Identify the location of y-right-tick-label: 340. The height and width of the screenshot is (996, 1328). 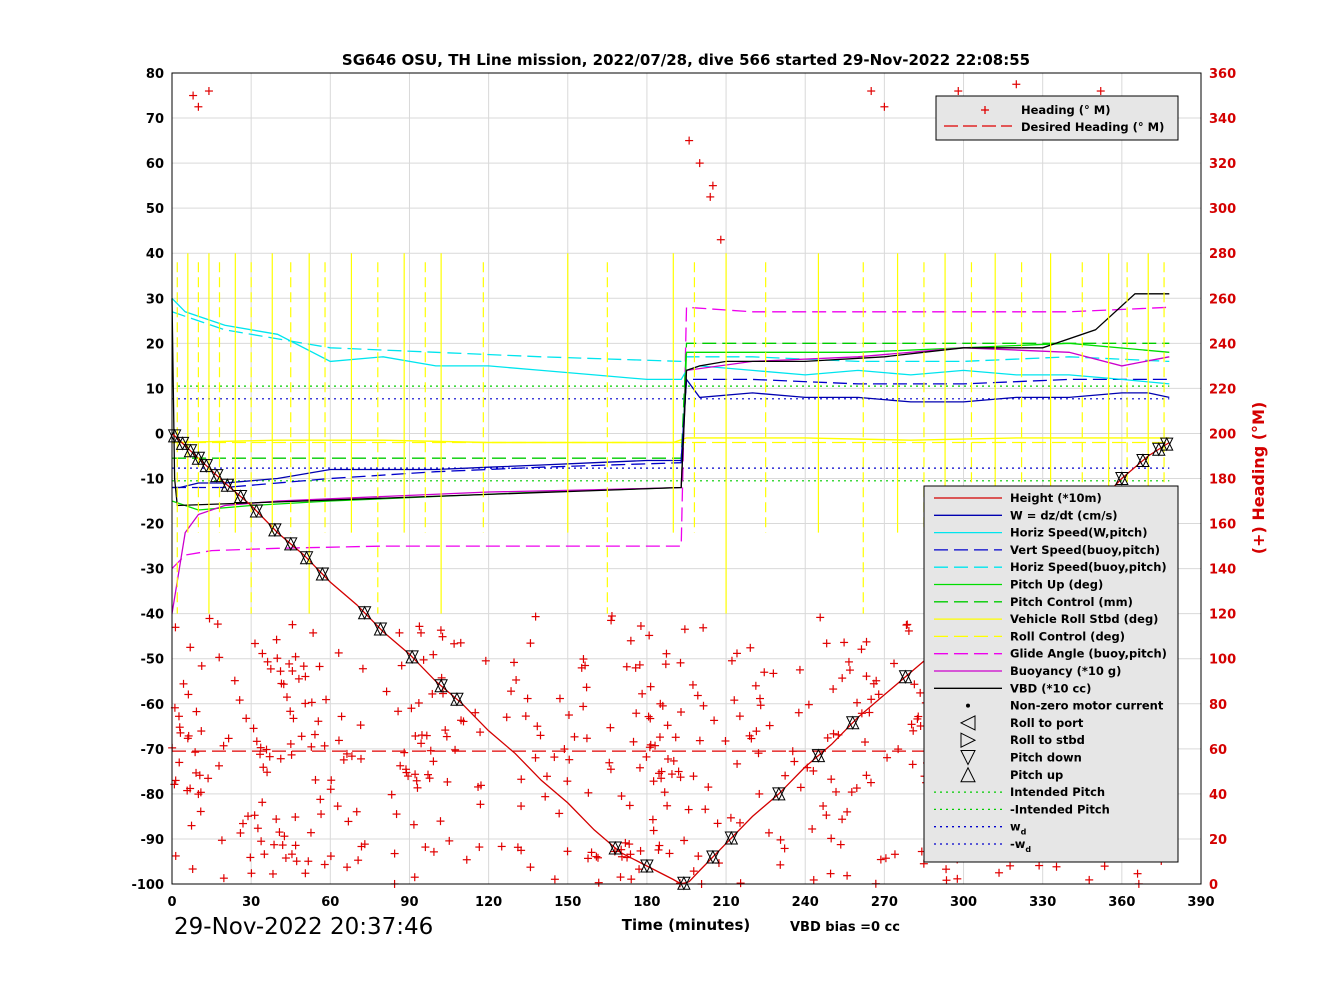
(1222, 119).